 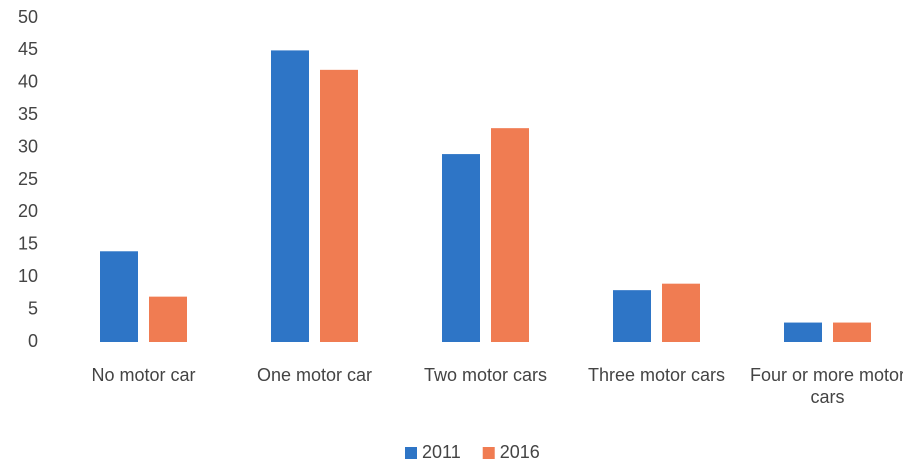 I want to click on y-tick-label: 50, so click(x=28, y=17).